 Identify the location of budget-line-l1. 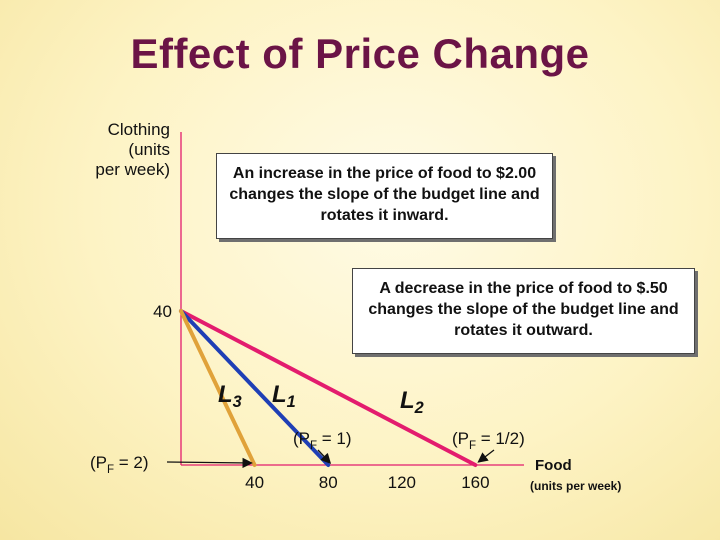
(255, 388).